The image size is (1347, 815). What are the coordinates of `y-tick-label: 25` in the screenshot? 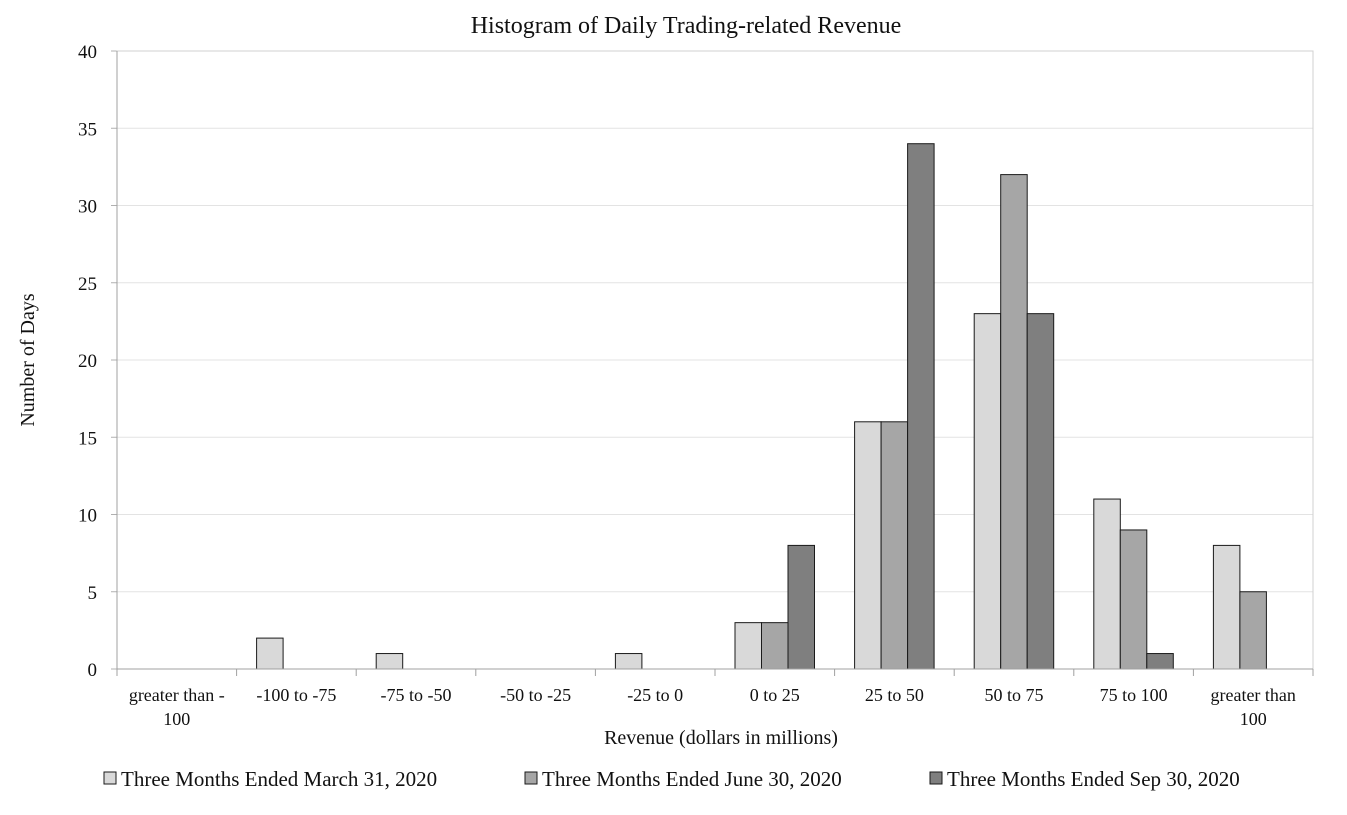 It's located at (87, 284).